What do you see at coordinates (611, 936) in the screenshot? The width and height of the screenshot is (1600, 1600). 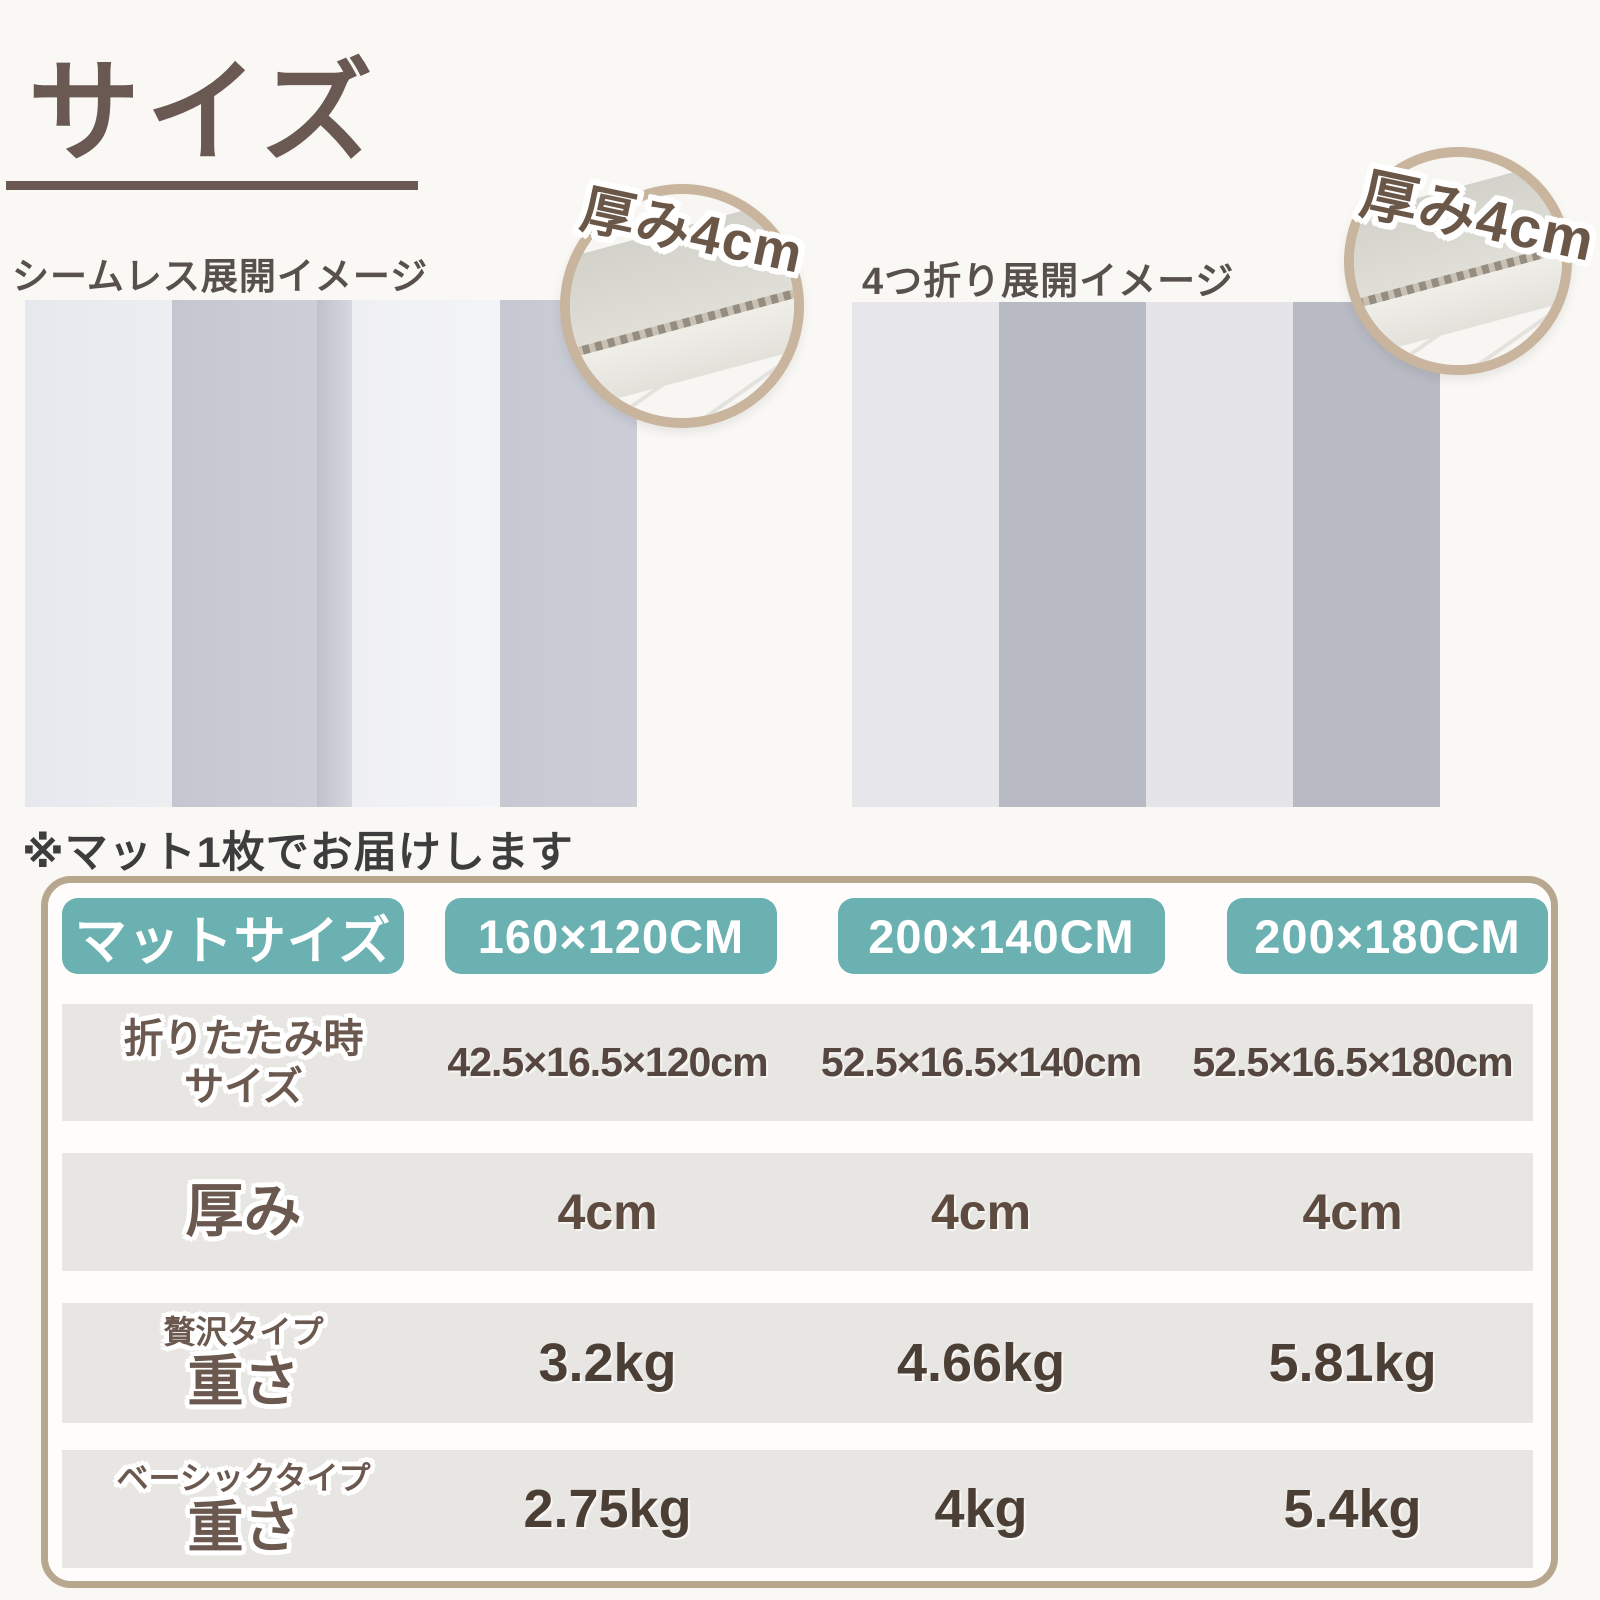 I see `table-header-size-160x120: 160×120CM` at bounding box center [611, 936].